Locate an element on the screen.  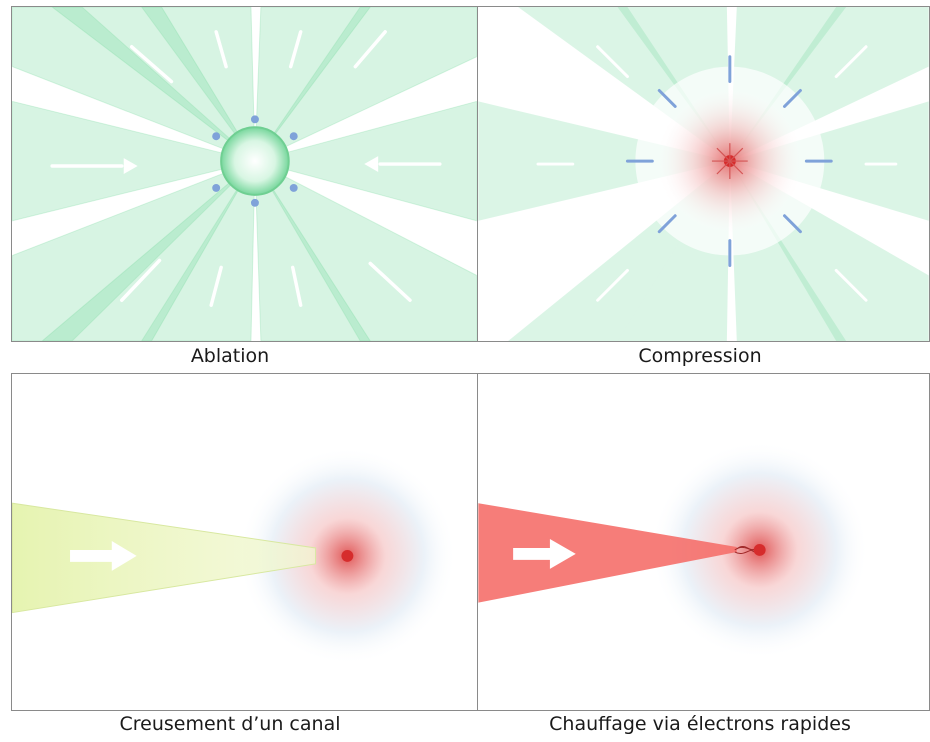
capsule is located at coordinates (255, 161).